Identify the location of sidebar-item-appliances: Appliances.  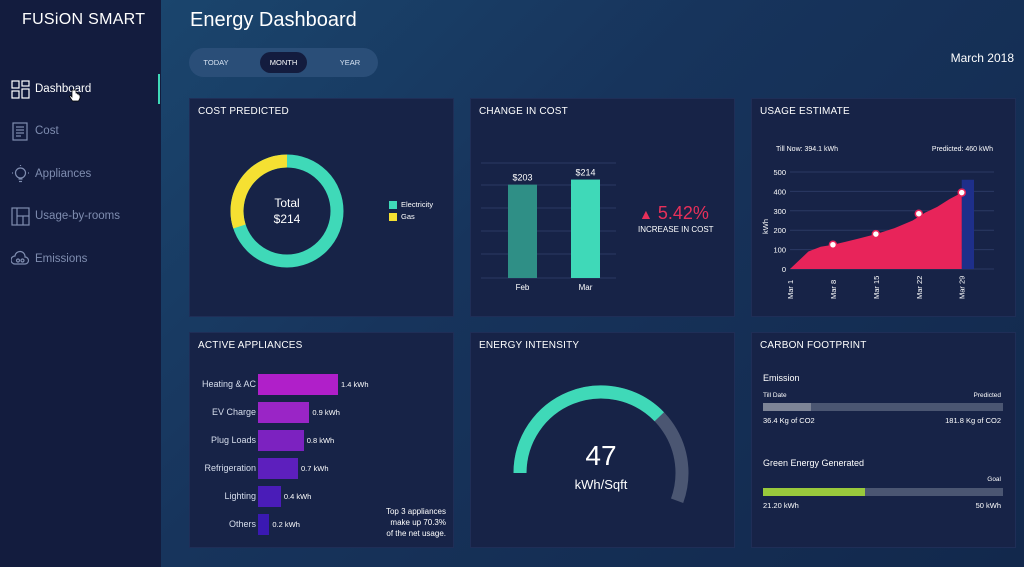
(51, 174).